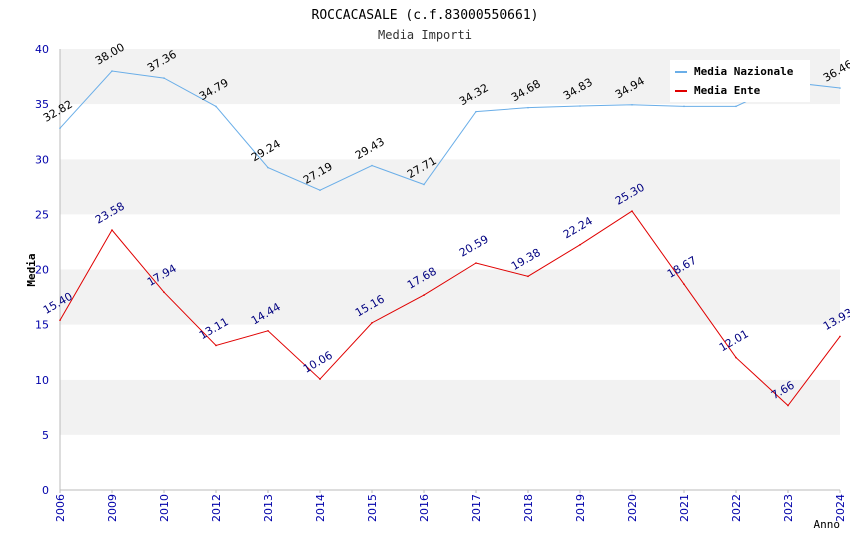 This screenshot has height=550, width=850. I want to click on y-tick-label: 0, so click(45, 490).